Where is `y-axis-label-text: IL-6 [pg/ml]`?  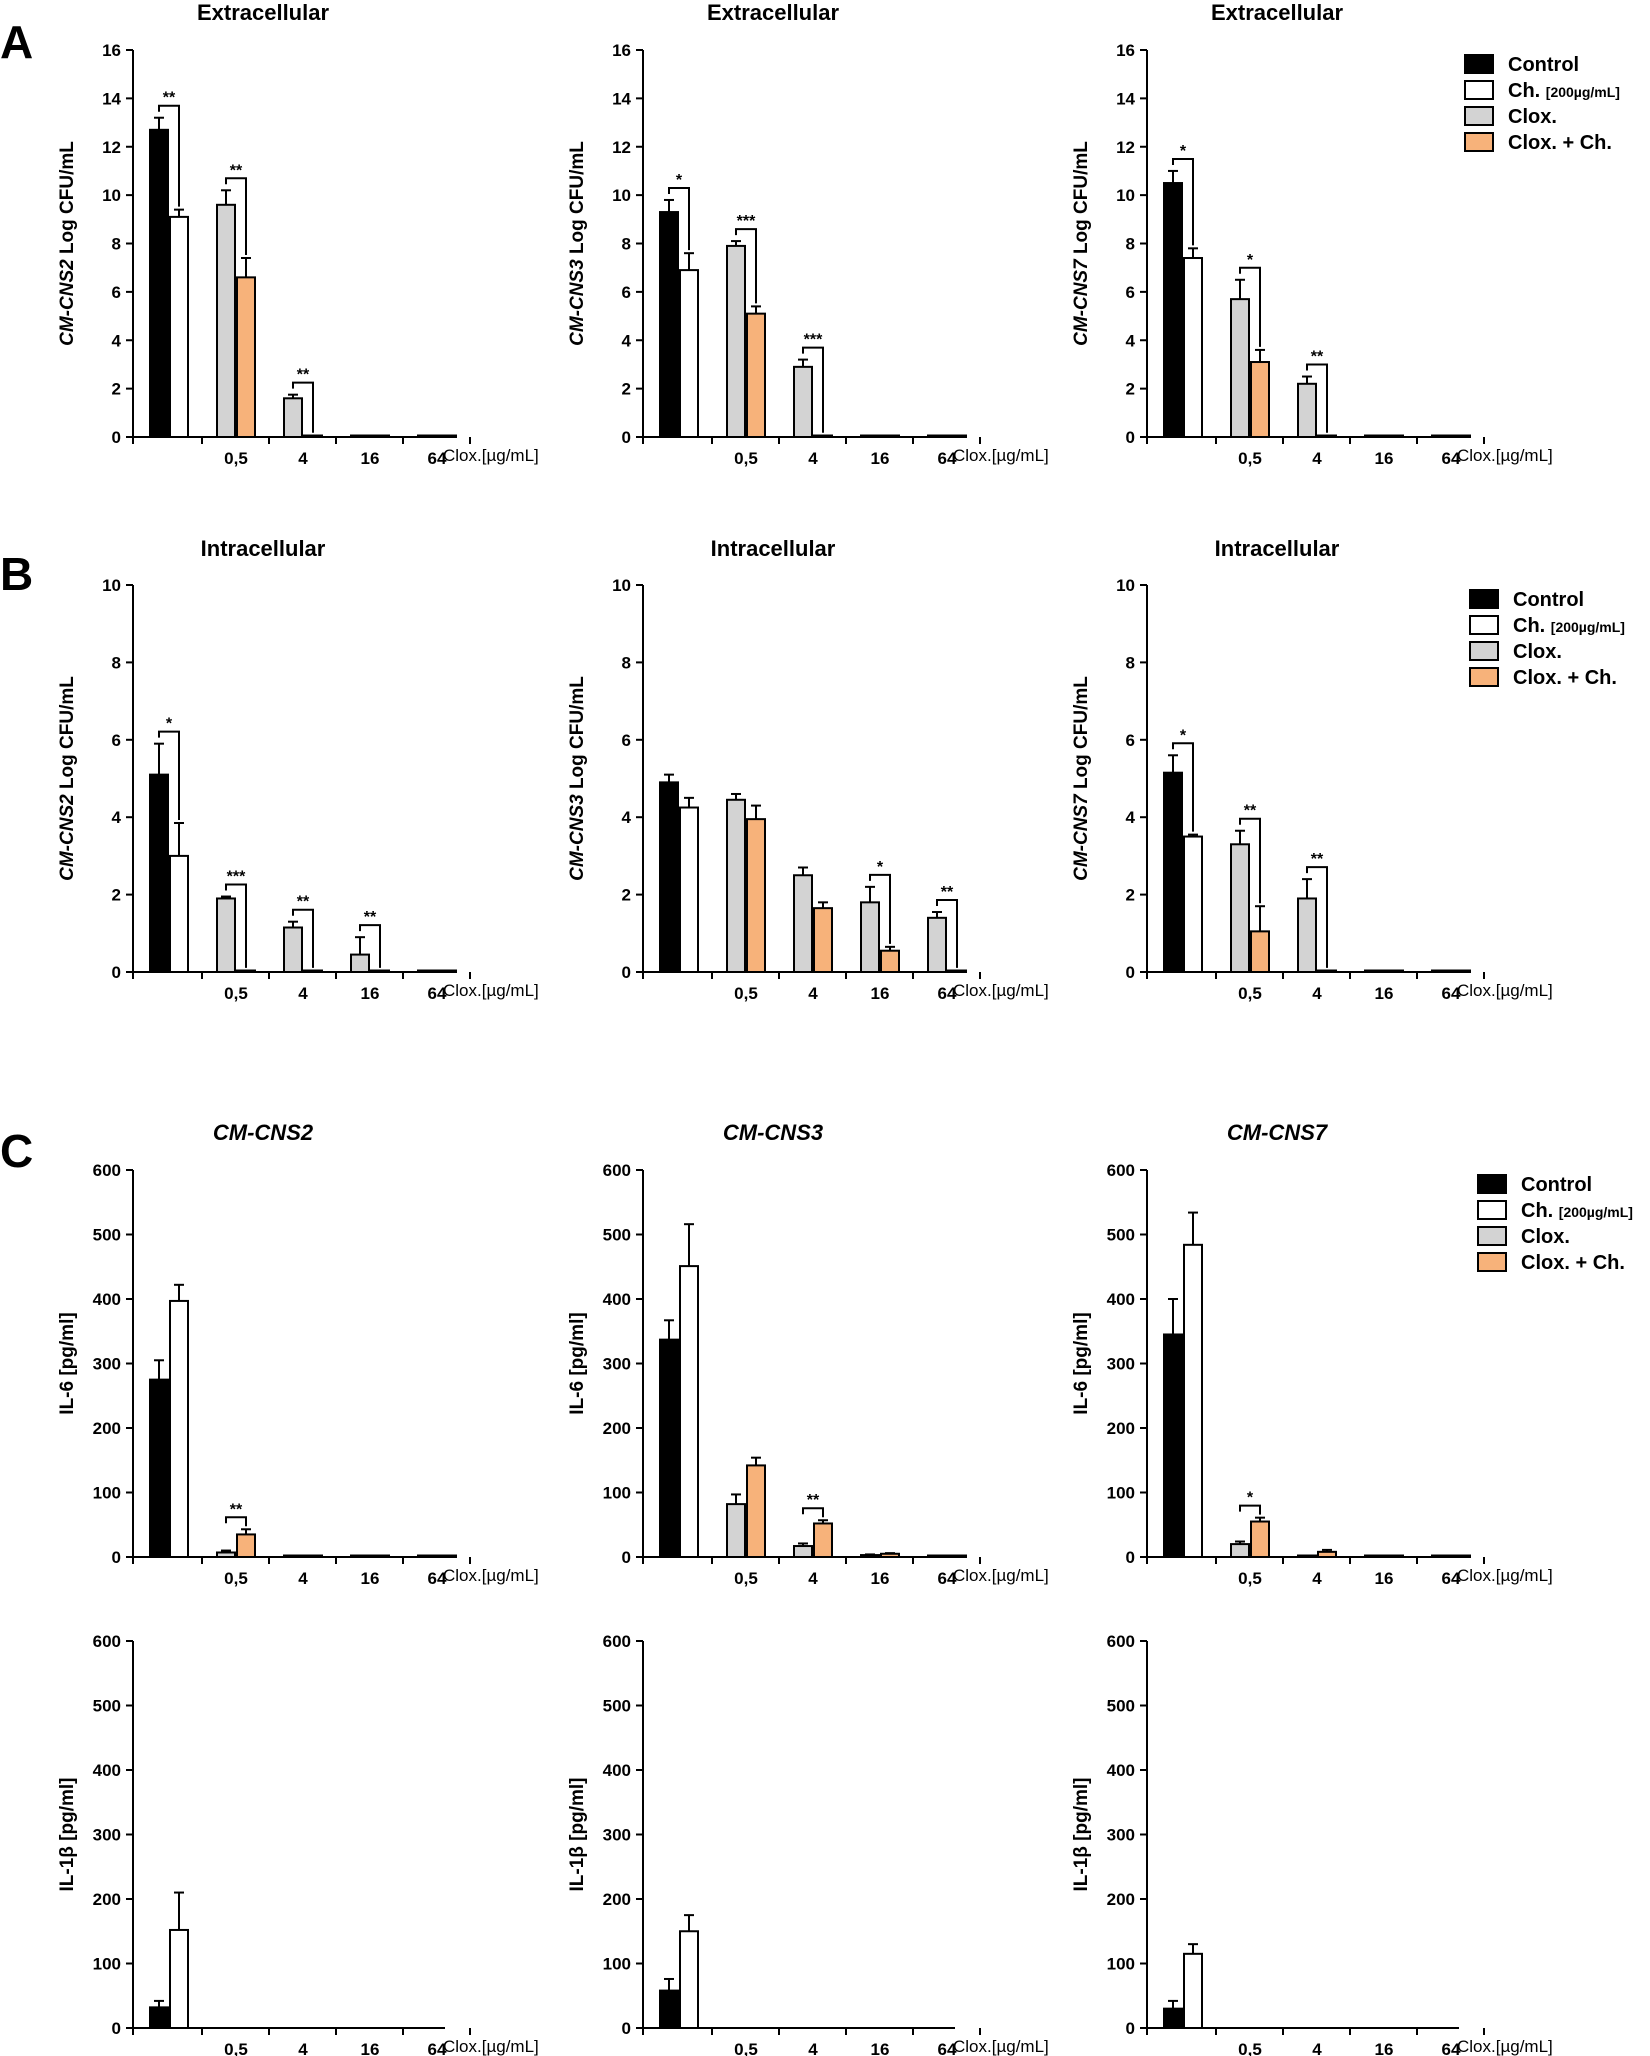 y-axis-label-text: IL-6 [pg/ml] is located at coordinates (577, 1363).